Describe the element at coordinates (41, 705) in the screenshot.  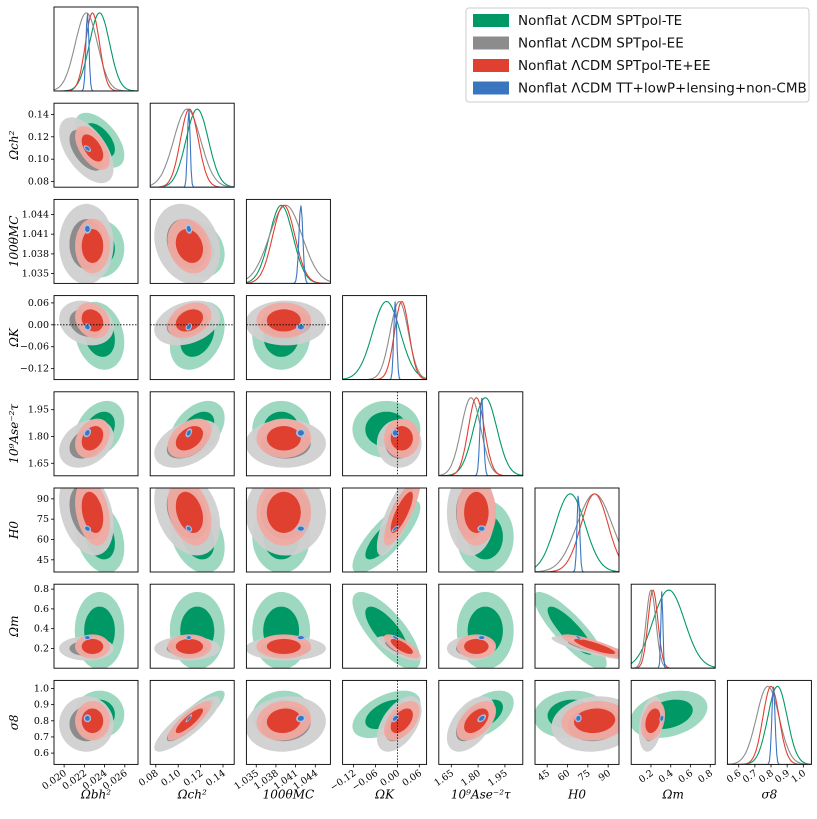
I see `y-tick-label: 0.9` at that location.